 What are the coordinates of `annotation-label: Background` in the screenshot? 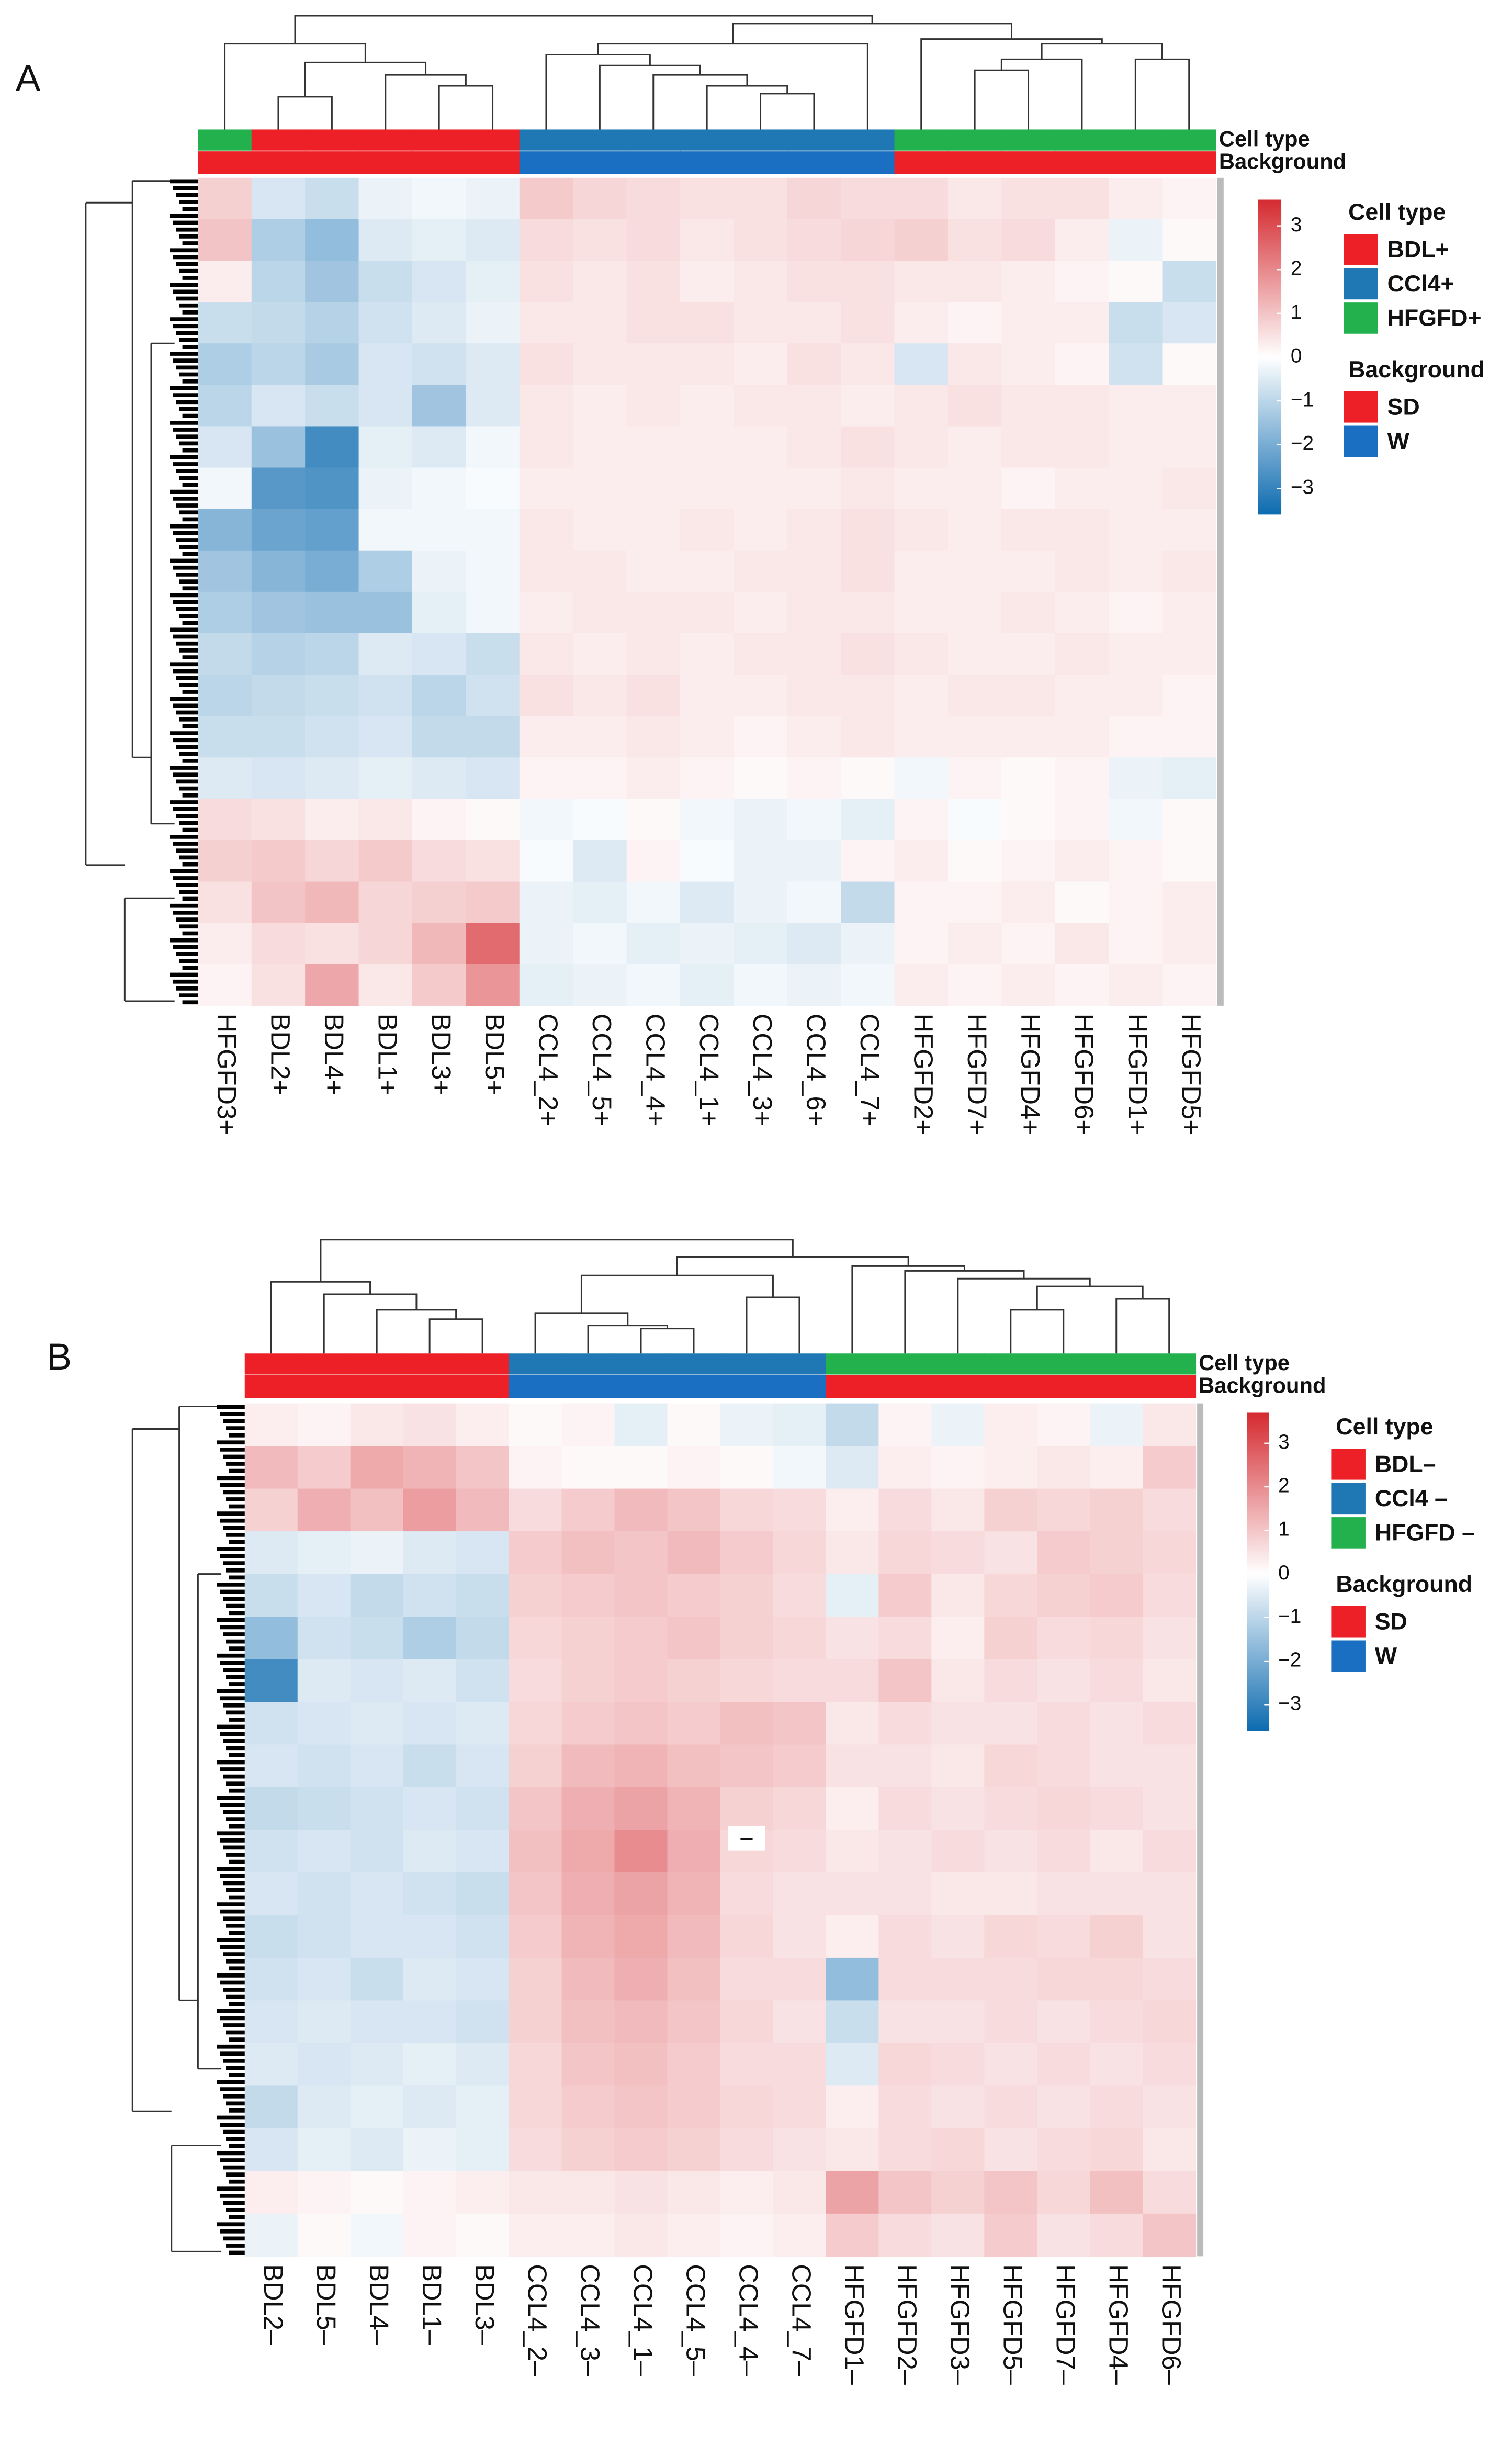 It's located at (1263, 1385).